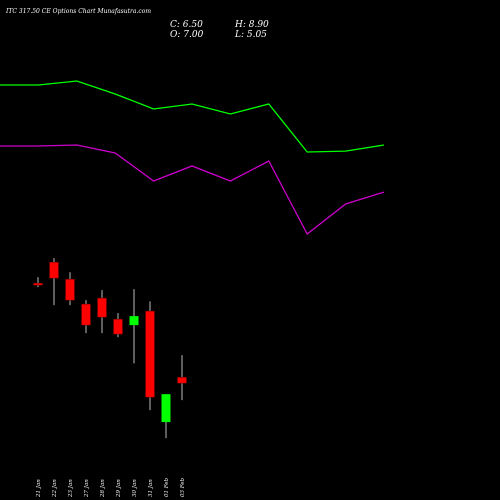  Describe the element at coordinates (39, 488) in the screenshot. I see `x-tick-label: 21 Jan` at that location.